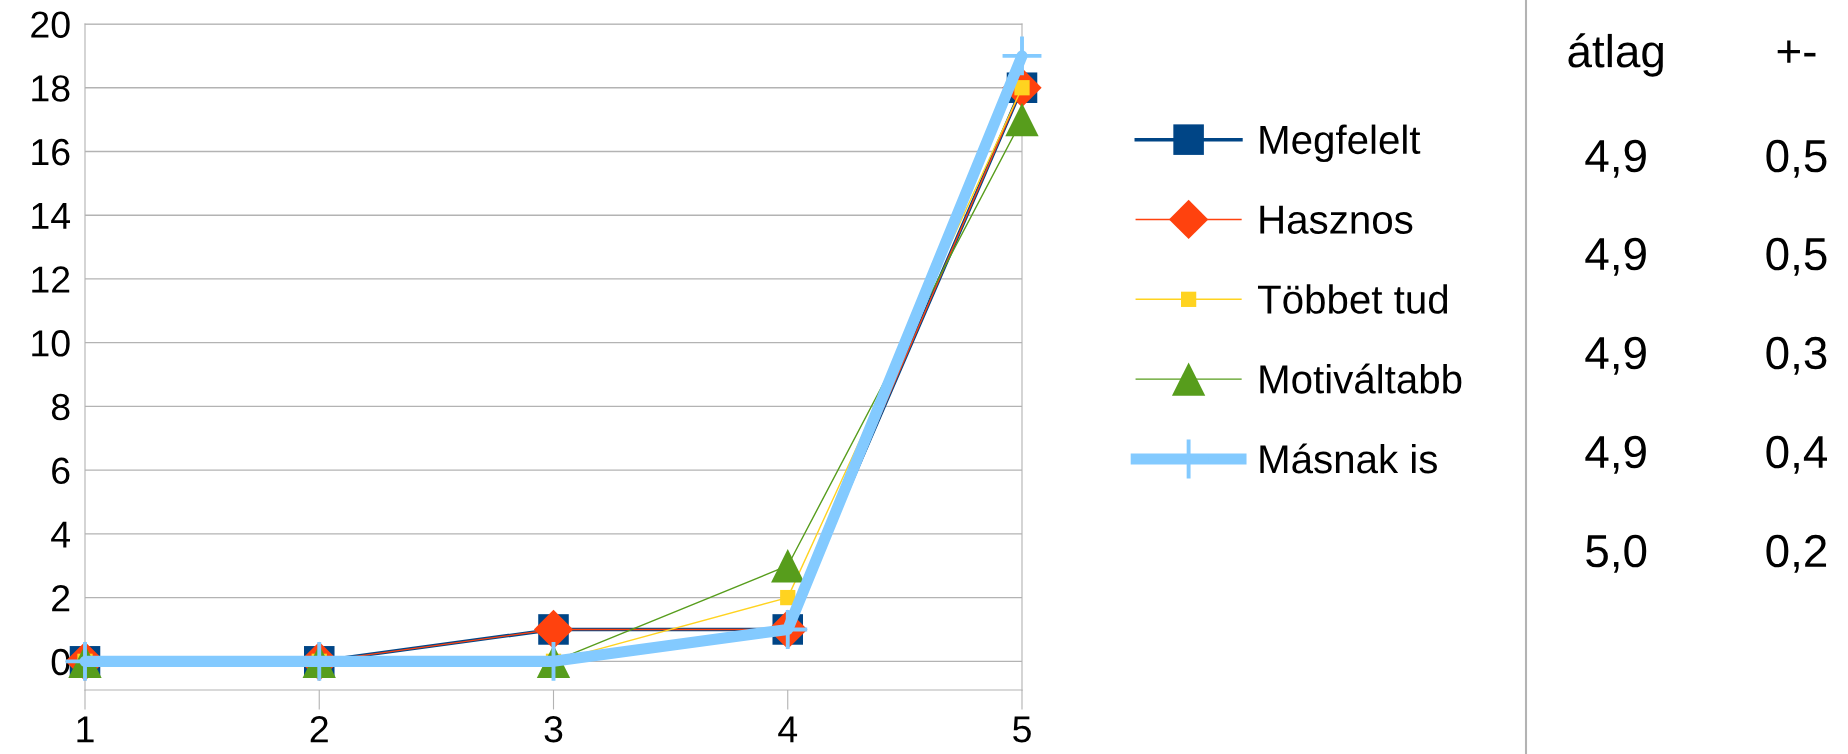 The height and width of the screenshot is (754, 1848). I want to click on y-tick-label: 12, so click(51, 279).